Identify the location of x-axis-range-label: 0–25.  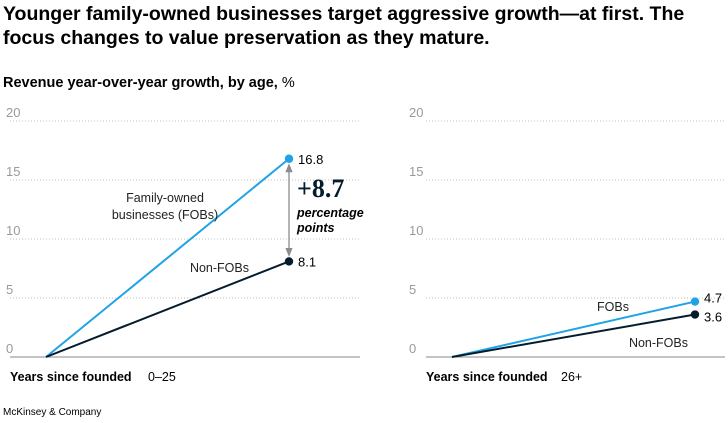
(162, 377).